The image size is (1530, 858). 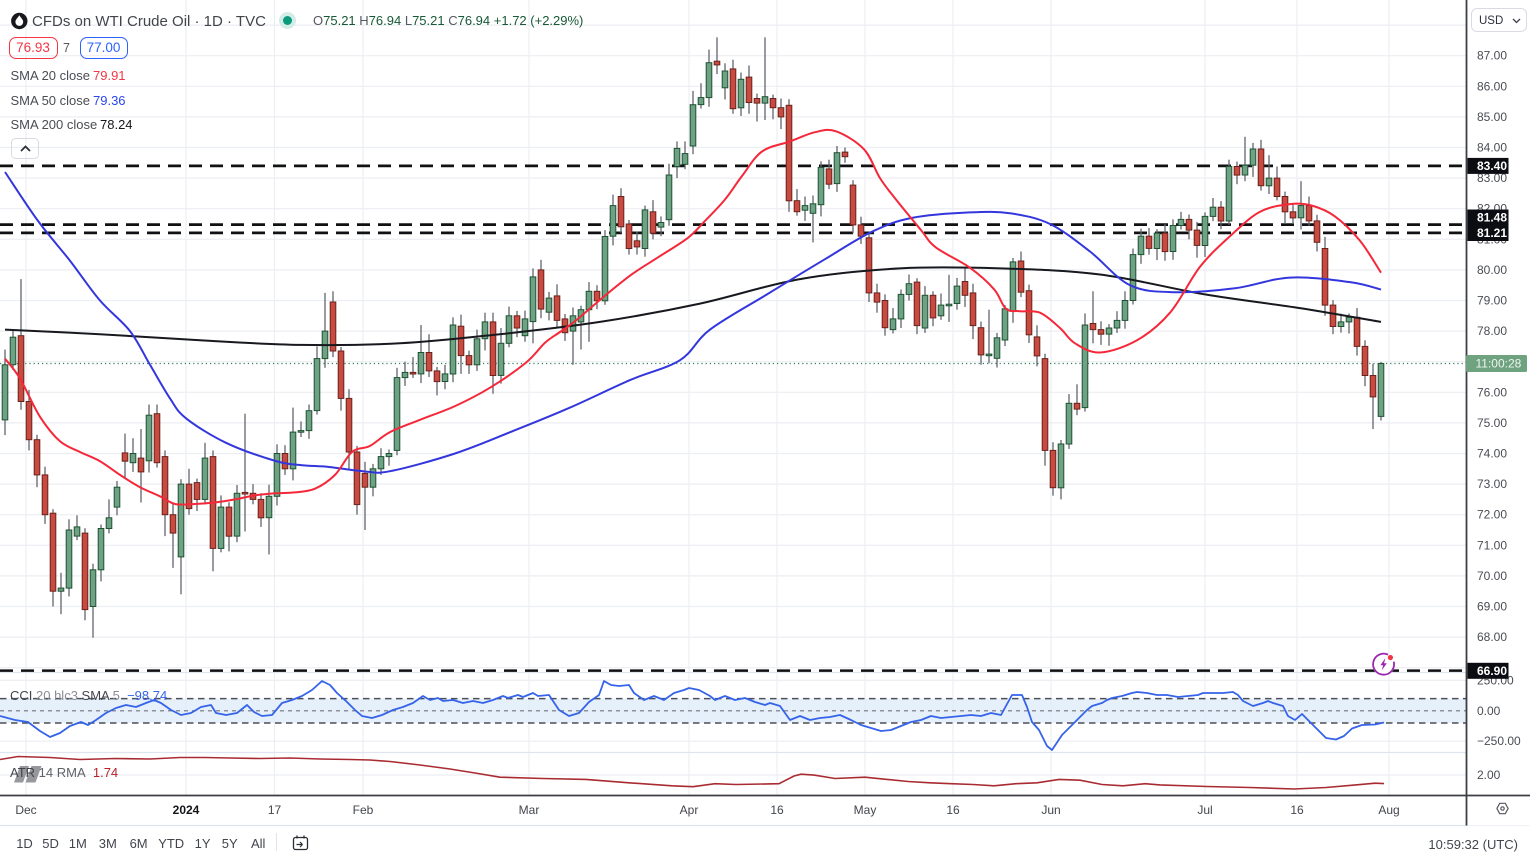 What do you see at coordinates (1492, 166) in the screenshot?
I see `svg-text: 83.40` at bounding box center [1492, 166].